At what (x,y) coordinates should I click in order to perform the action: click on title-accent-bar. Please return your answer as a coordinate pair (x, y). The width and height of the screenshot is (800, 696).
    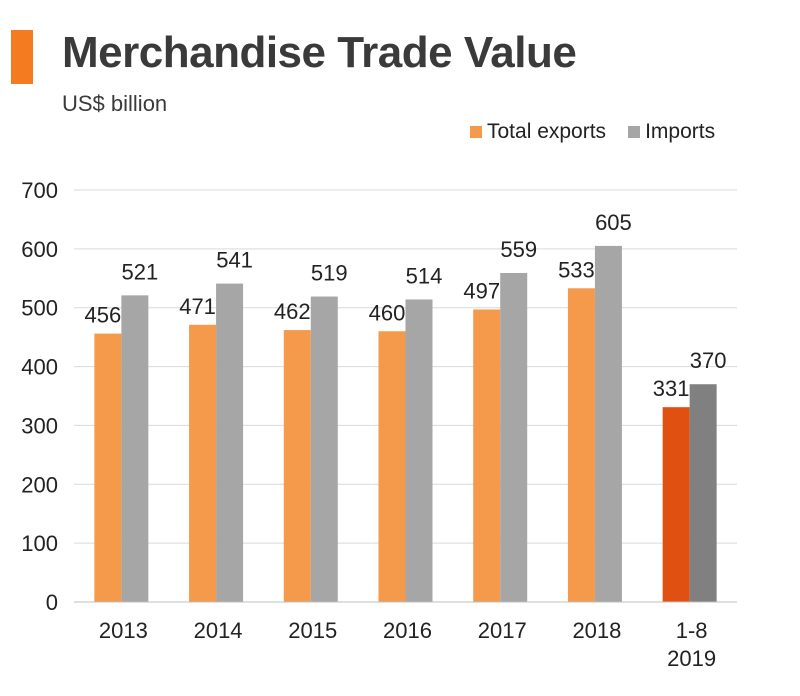
    Looking at the image, I should click on (22, 57).